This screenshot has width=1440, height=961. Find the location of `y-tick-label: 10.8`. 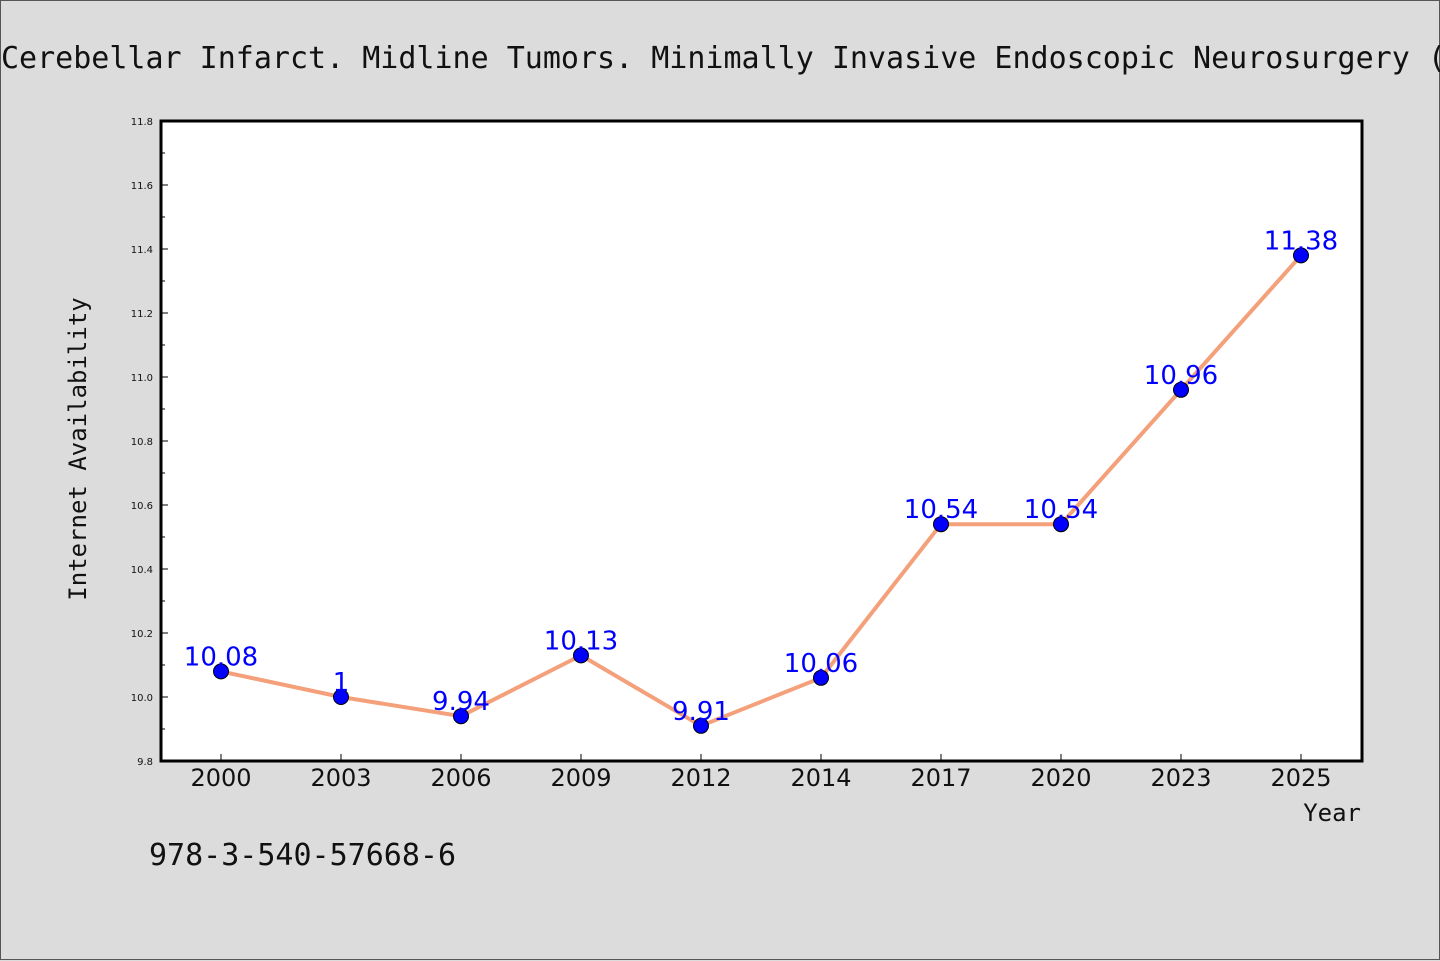

y-tick-label: 10.8 is located at coordinates (142, 442).